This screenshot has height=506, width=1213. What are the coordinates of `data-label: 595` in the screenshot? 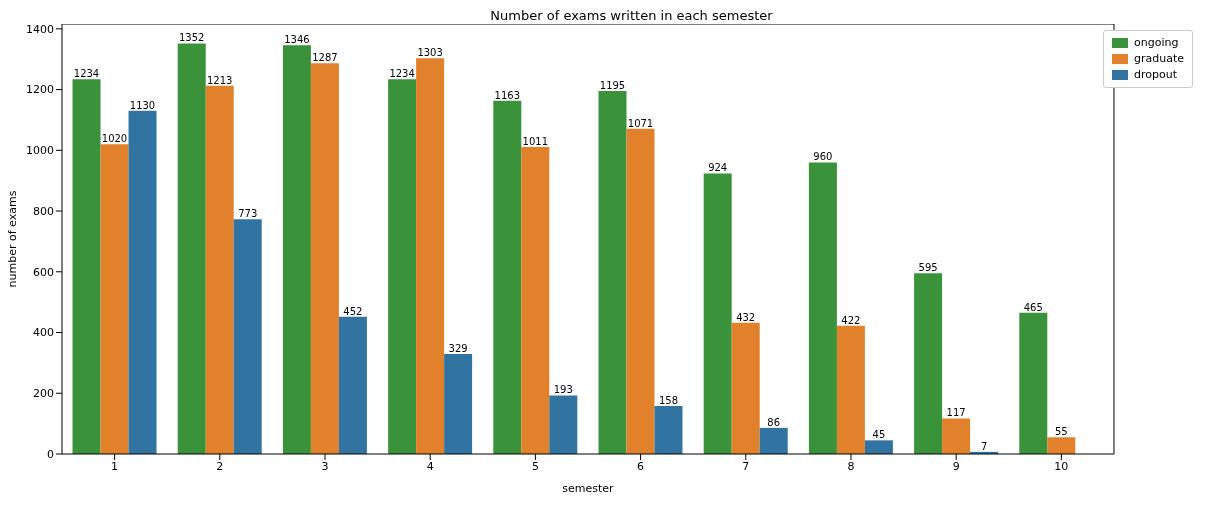 It's located at (928, 268).